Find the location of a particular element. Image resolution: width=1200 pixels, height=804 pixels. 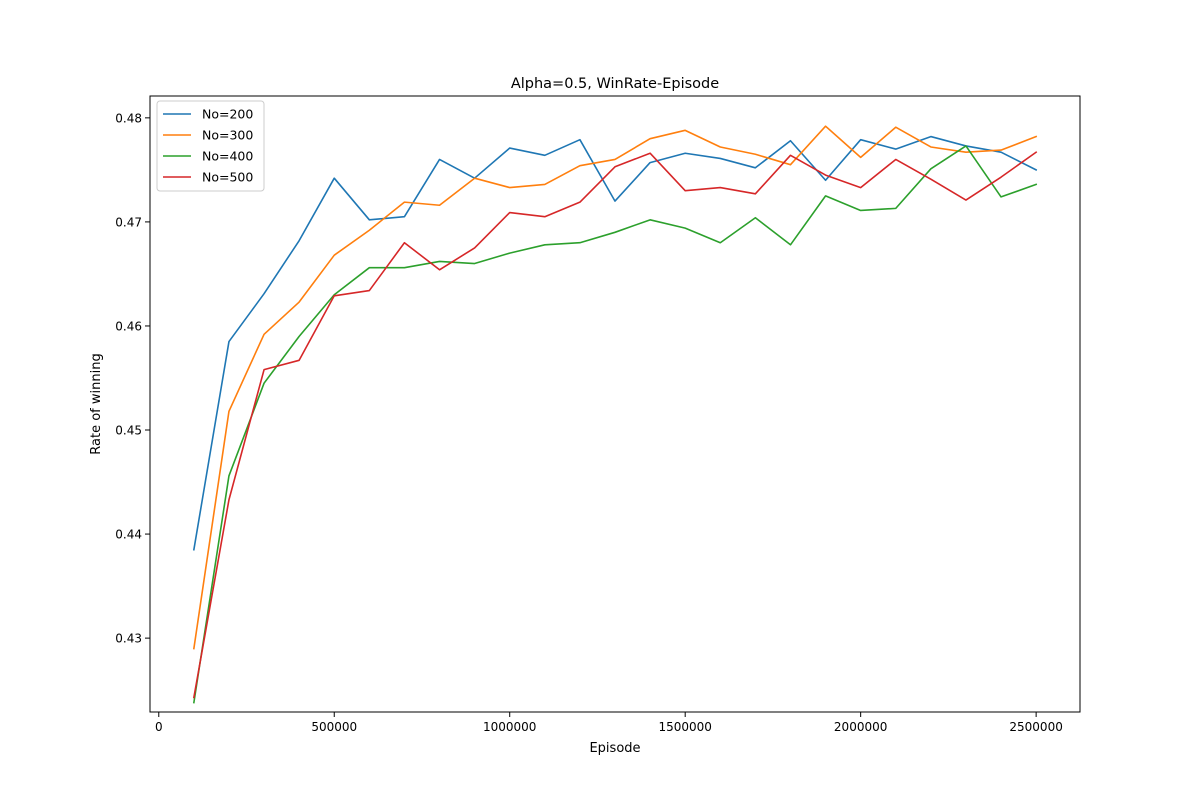

legend-label: No=400 is located at coordinates (227, 156).